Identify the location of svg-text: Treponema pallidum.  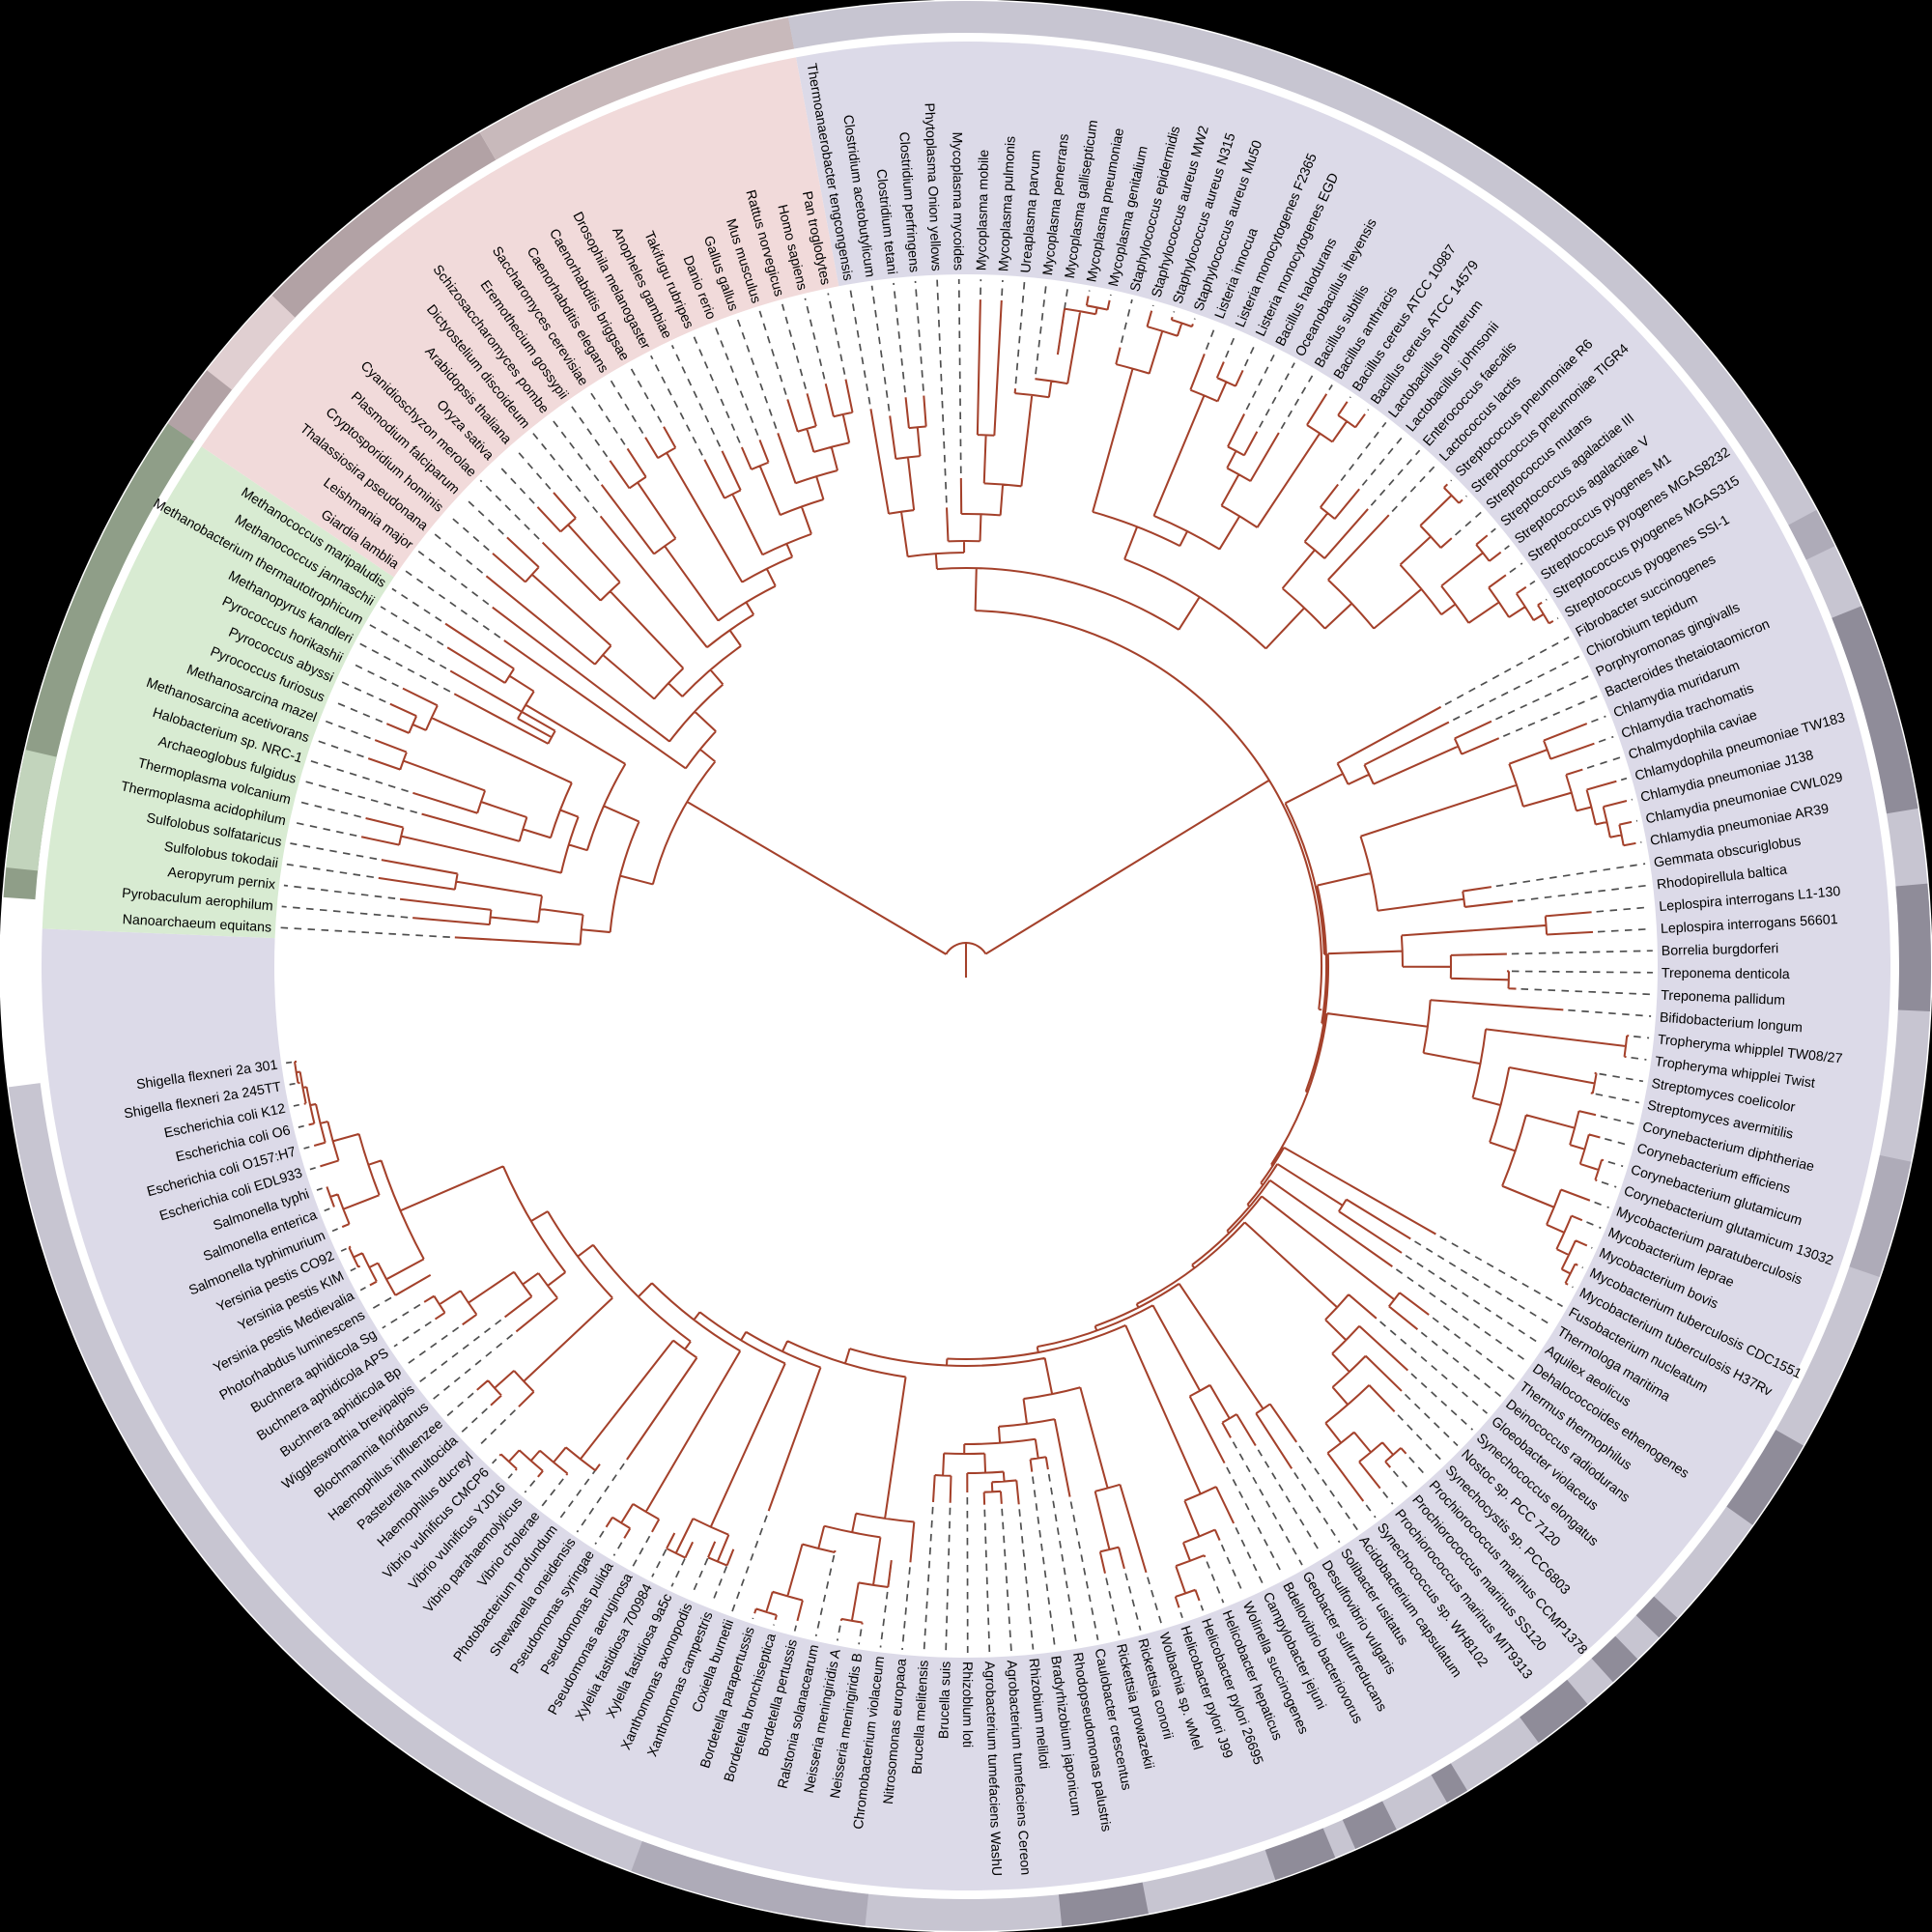
(1723, 998).